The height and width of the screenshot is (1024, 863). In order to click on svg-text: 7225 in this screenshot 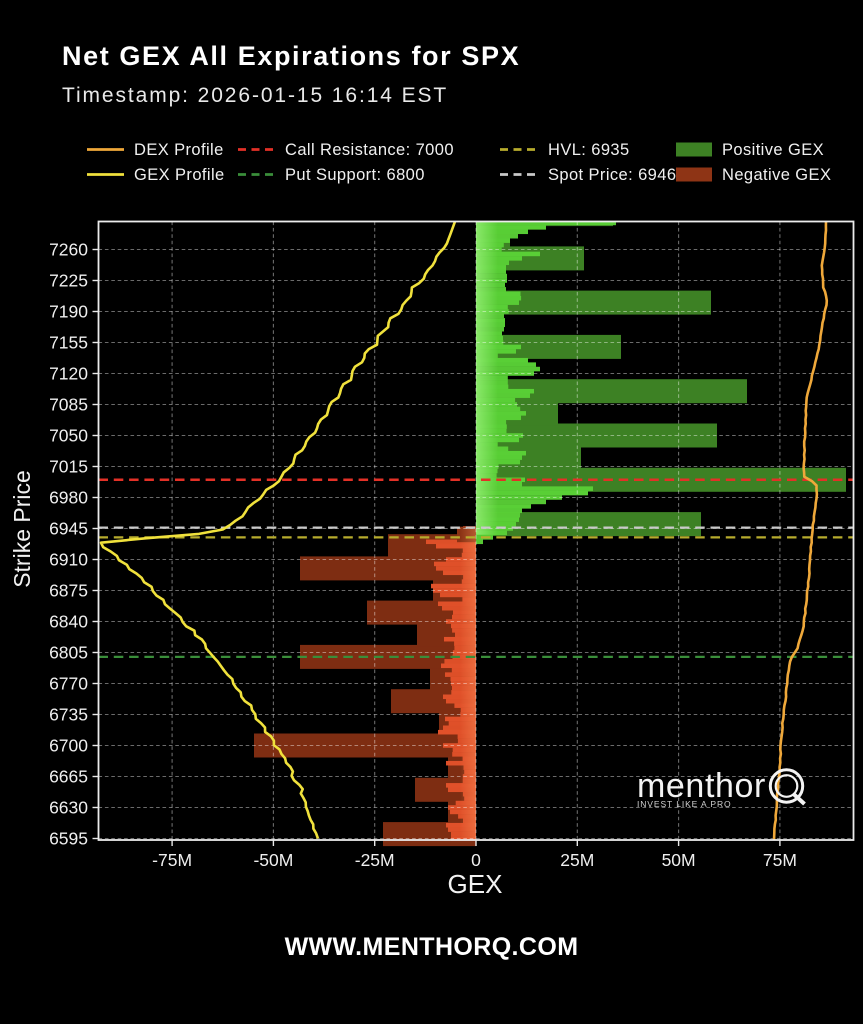, I will do `click(68, 281)`.